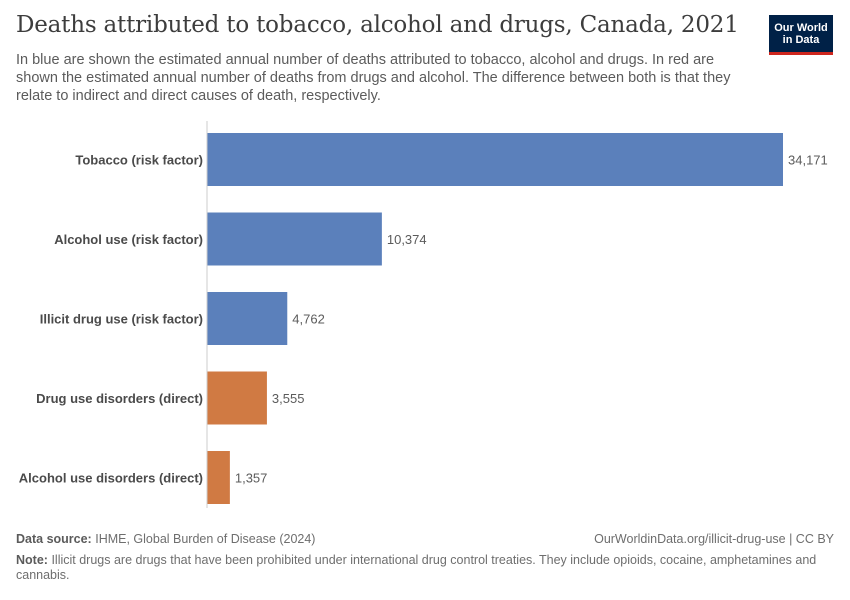  Describe the element at coordinates (111, 478) in the screenshot. I see `category-label: Alcohol use disorders (direct)` at that location.